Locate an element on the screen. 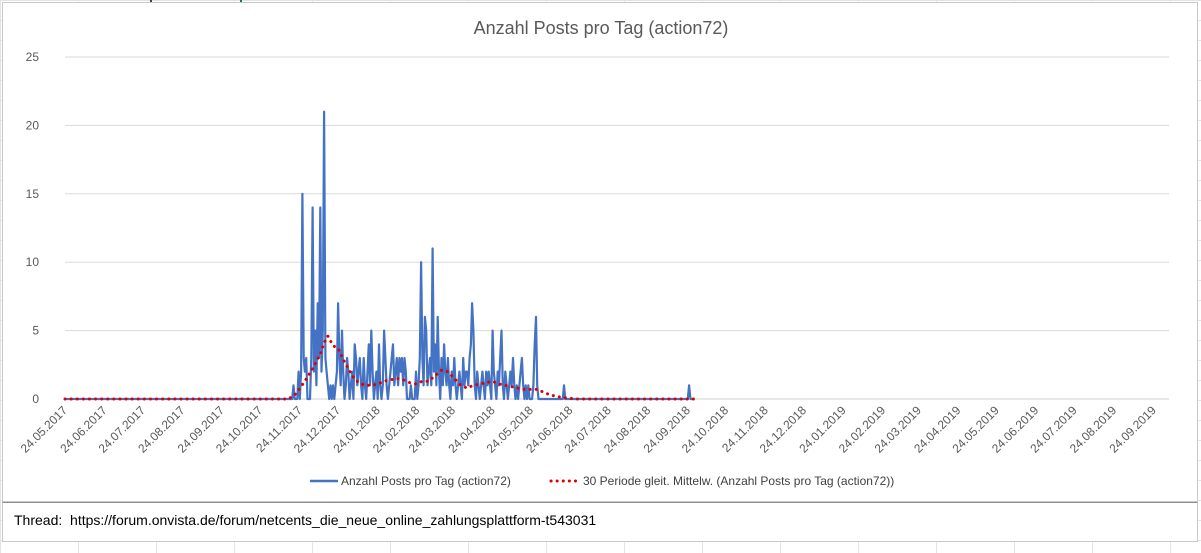 Image resolution: width=1201 pixels, height=553 pixels. series-line-moving-average is located at coordinates (379, 367).